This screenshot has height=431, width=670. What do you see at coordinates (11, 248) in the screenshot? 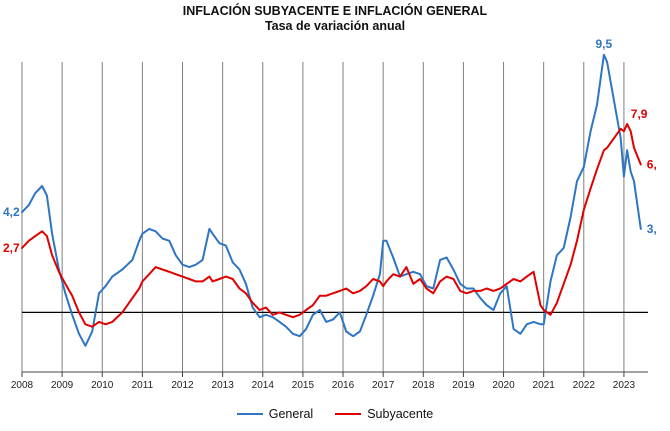
I see `data-label-1: 2,7` at bounding box center [11, 248].